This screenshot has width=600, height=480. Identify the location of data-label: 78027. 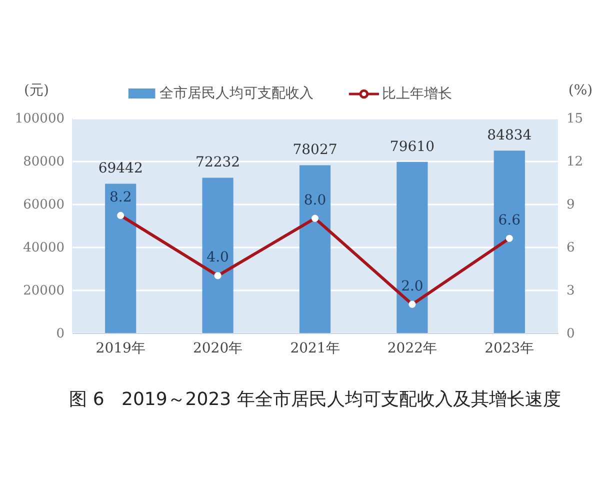
(315, 150).